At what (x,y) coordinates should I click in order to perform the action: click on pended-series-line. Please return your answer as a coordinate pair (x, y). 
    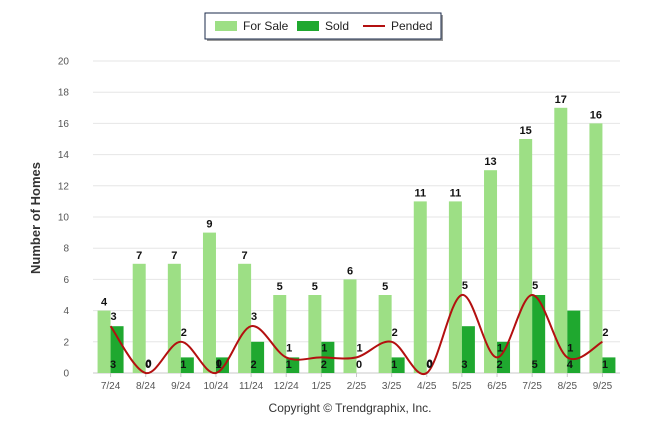
    Looking at the image, I should click on (356, 334).